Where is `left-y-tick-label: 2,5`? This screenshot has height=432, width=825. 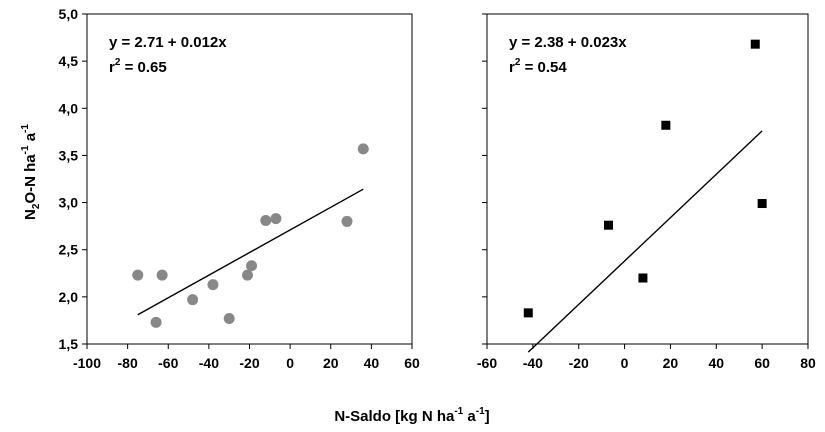 left-y-tick-label: 2,5 is located at coordinates (69, 250).